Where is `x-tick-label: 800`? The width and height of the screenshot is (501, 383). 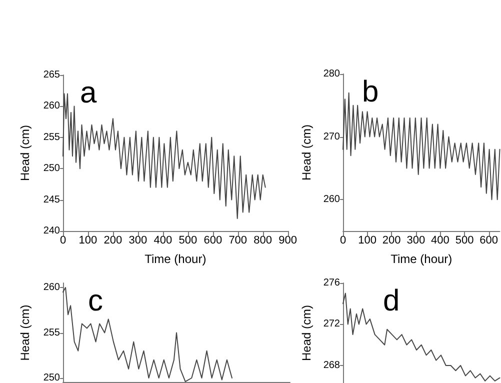 x-tick-label: 800 is located at coordinates (263, 240).